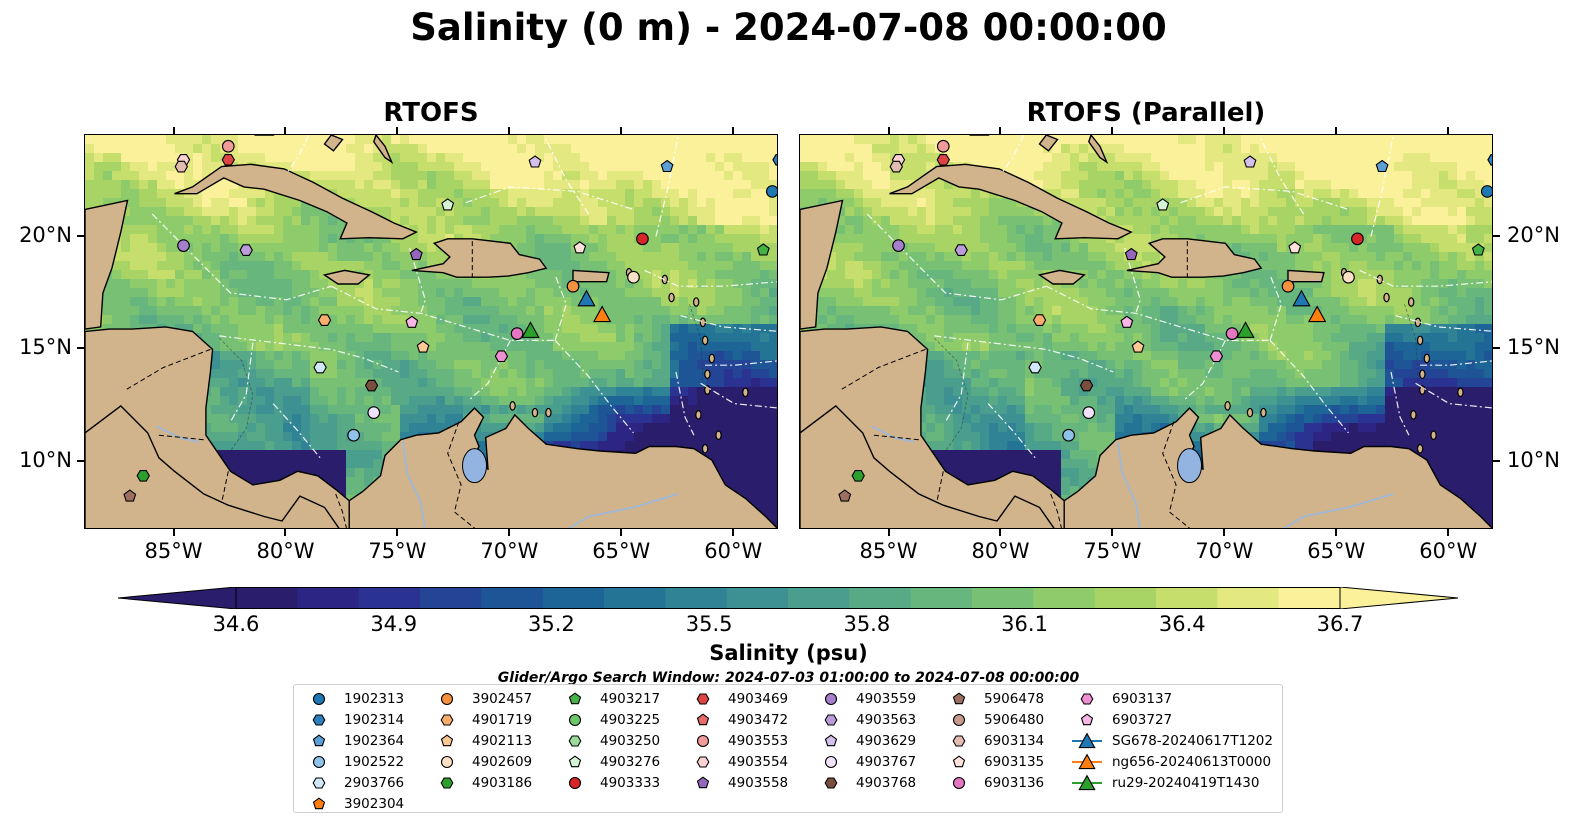 The image size is (1577, 829). What do you see at coordinates (758, 719) in the screenshot?
I see `legend-label: 4903472` at bounding box center [758, 719].